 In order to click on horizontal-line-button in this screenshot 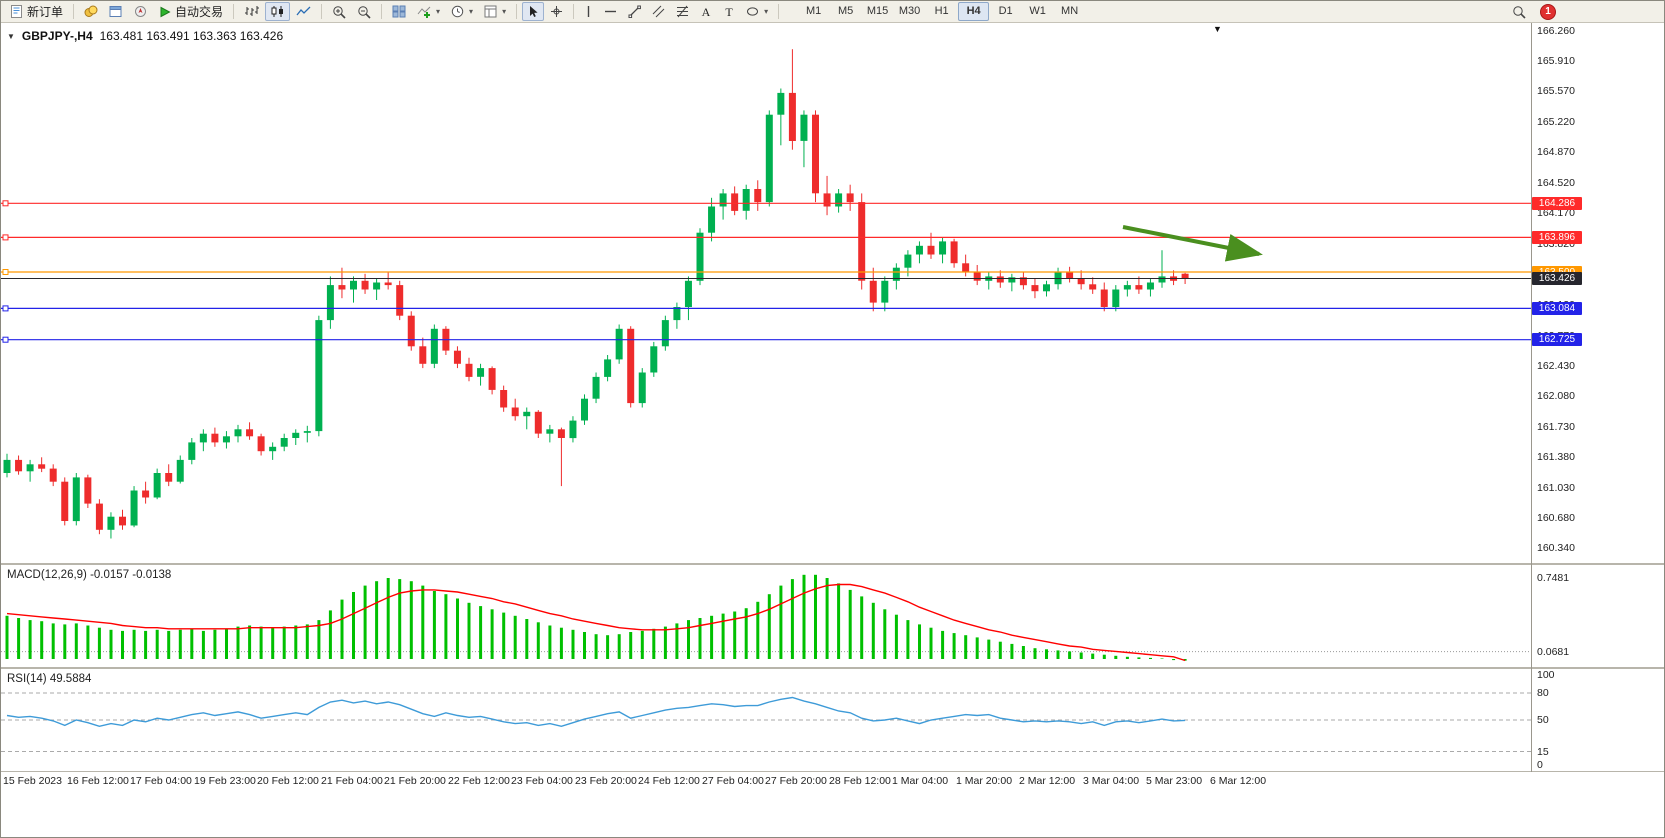, I will do `click(610, 11)`.